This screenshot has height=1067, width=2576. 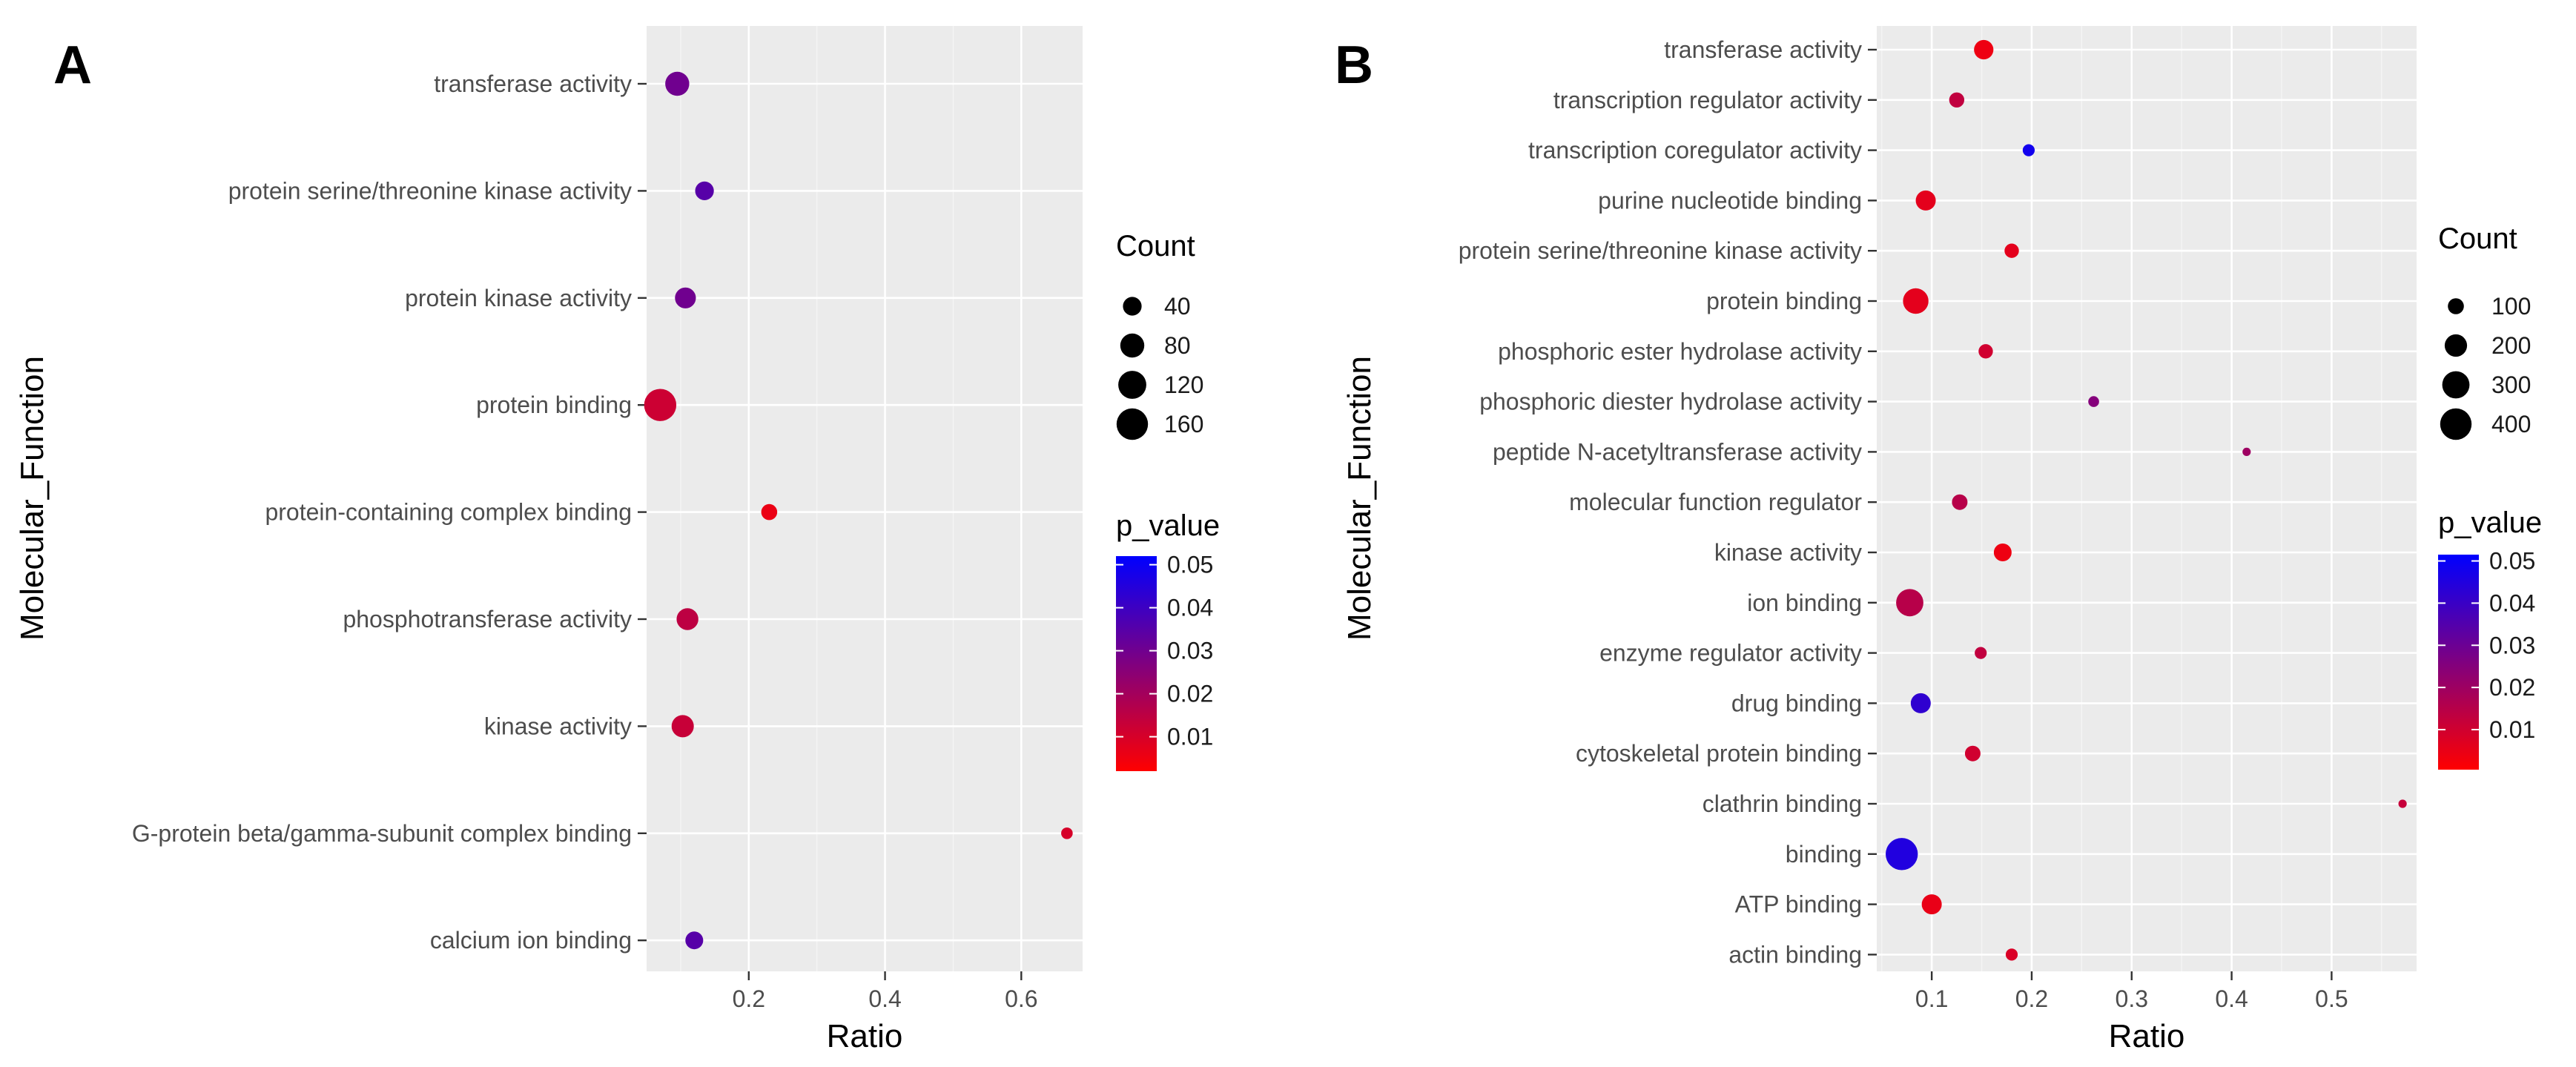 I want to click on pvalue-legend-label-b: 0.01, so click(x=2512, y=729).